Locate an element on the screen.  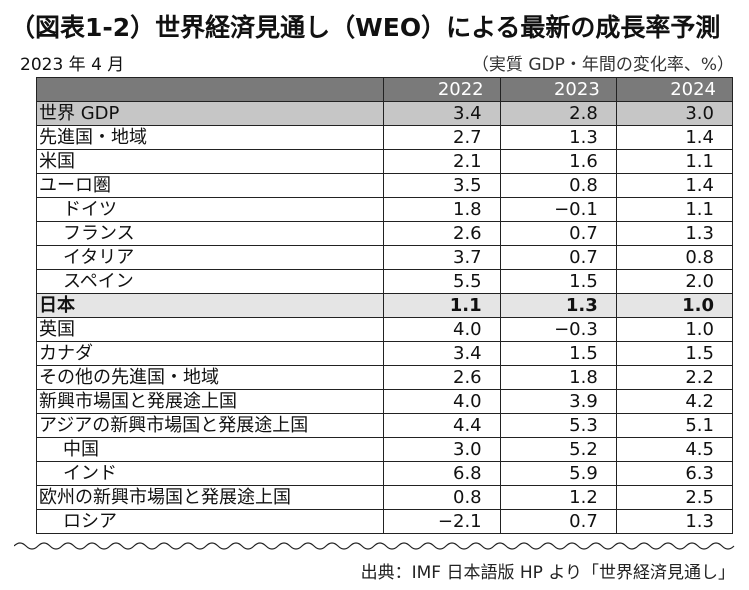
column-header: 2022 is located at coordinates (442, 89).